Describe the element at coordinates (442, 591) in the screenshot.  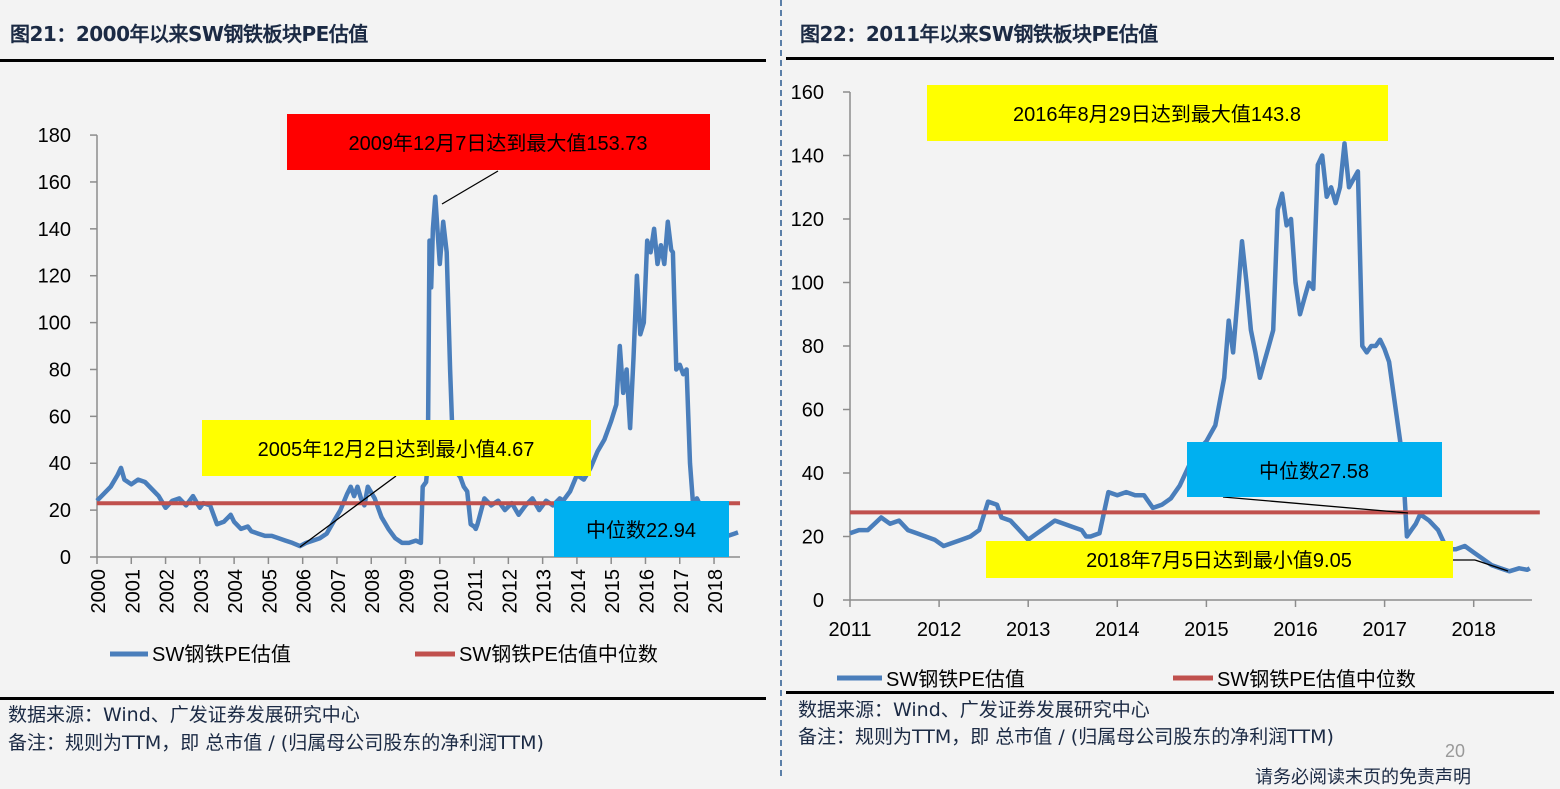
I see `x-tick-label: 2010` at that location.